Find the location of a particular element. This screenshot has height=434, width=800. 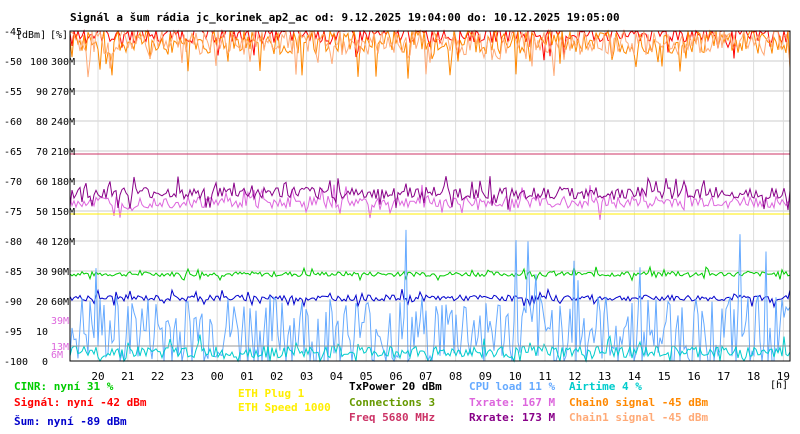

x-tick-label: 12 is located at coordinates (574, 376).